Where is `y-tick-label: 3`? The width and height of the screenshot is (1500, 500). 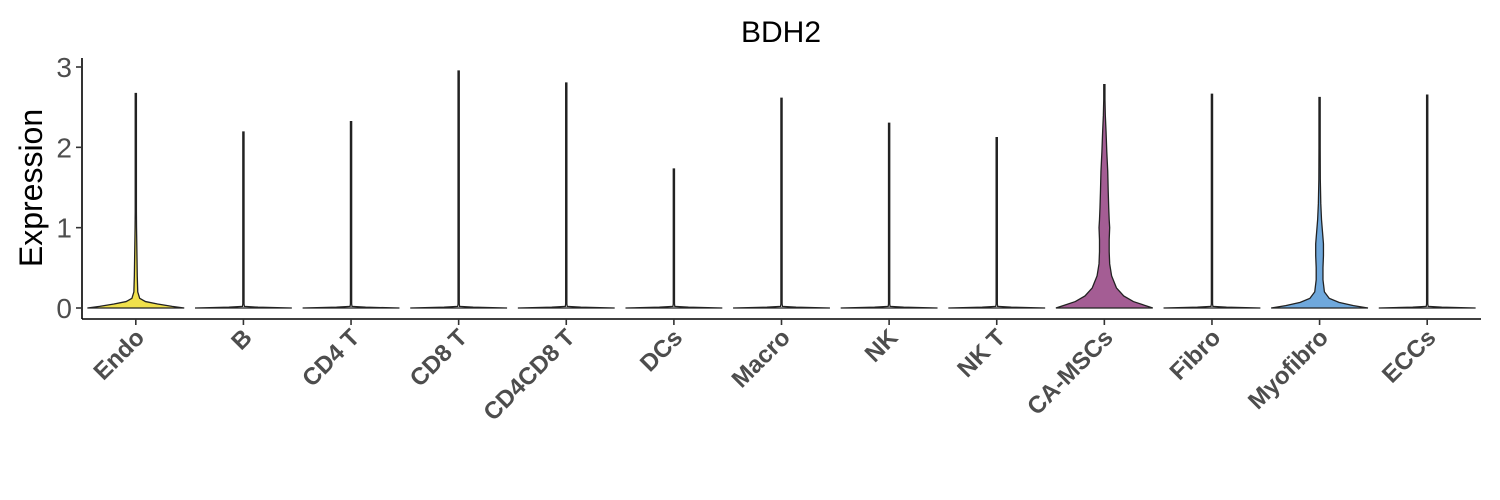 y-tick-label: 3 is located at coordinates (64, 67).